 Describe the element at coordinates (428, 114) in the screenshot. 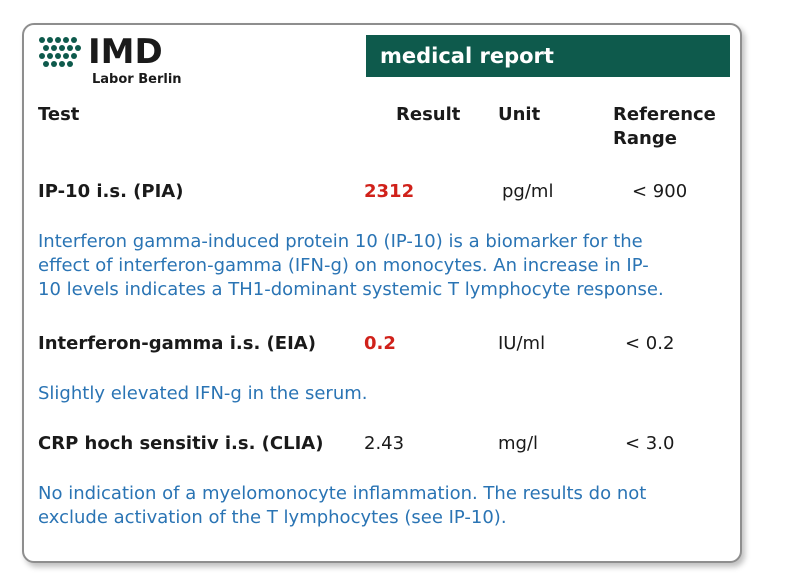

I see `column-header-result: Result` at that location.